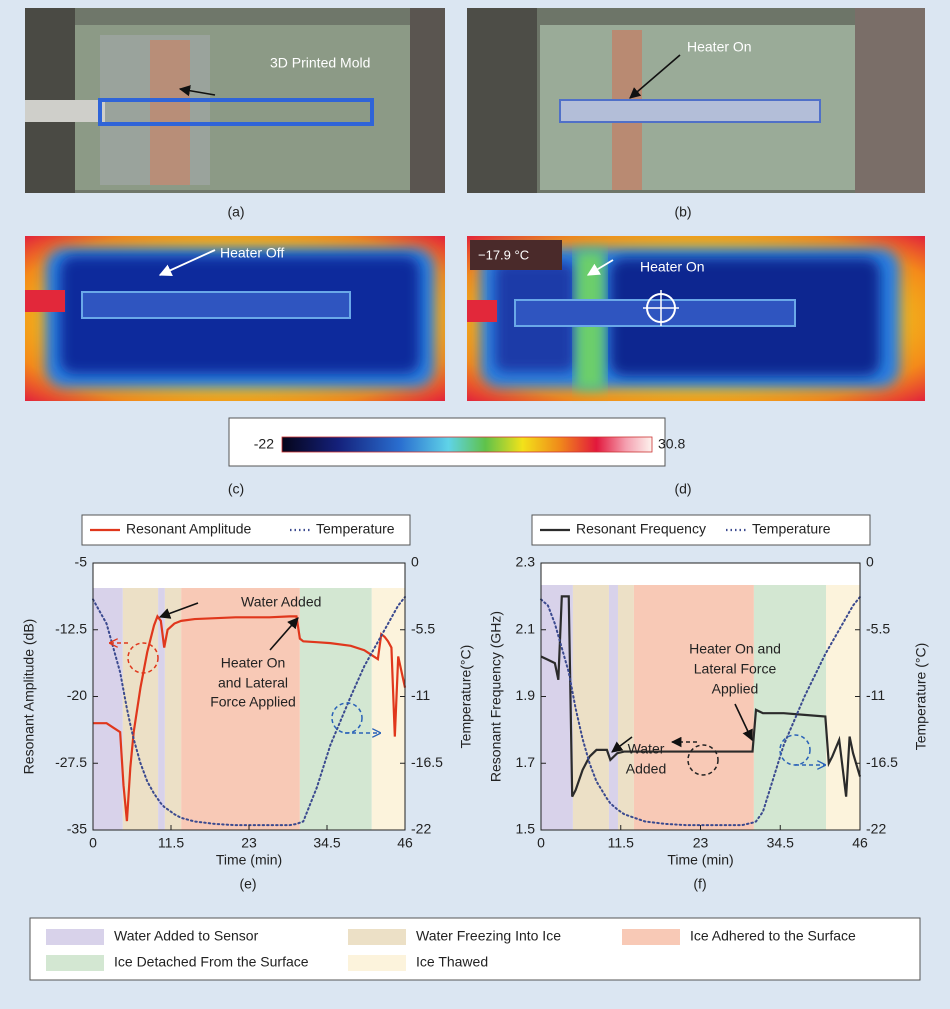  I want to click on annotation: Heater Off, so click(252, 253).